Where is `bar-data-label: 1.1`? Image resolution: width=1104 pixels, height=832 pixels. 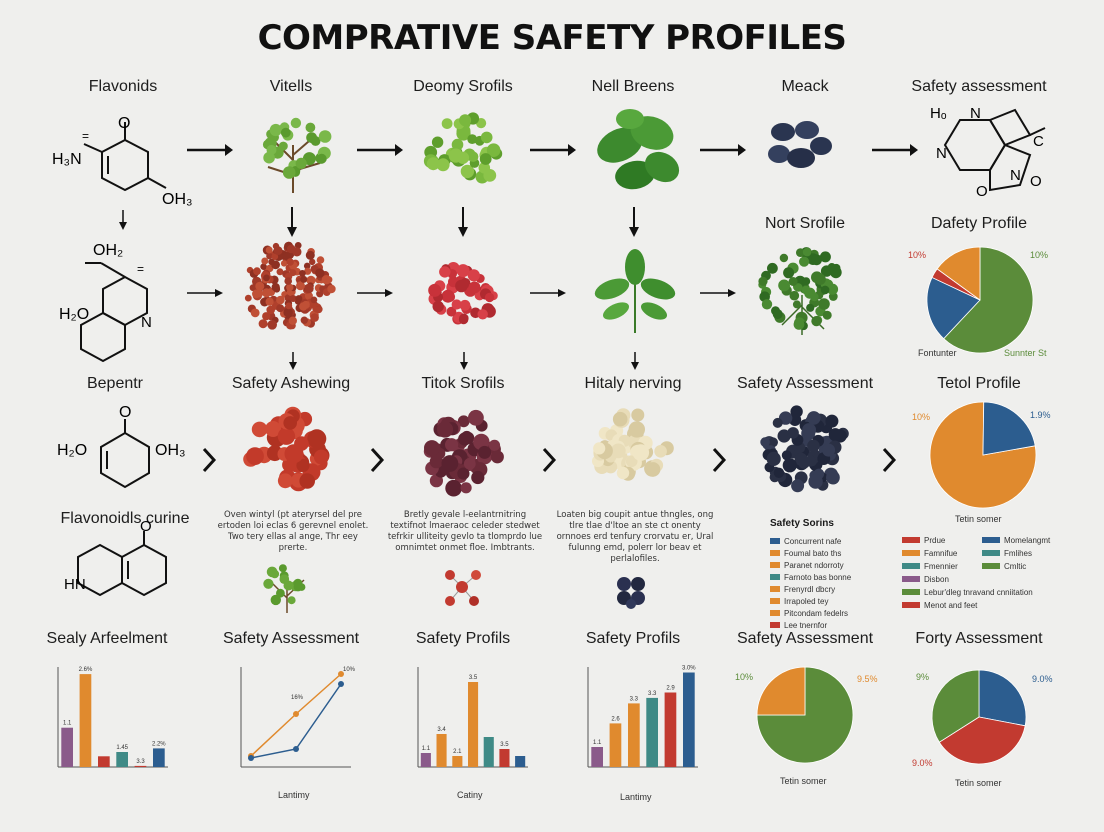 bar-data-label: 1.1 is located at coordinates (67, 724).